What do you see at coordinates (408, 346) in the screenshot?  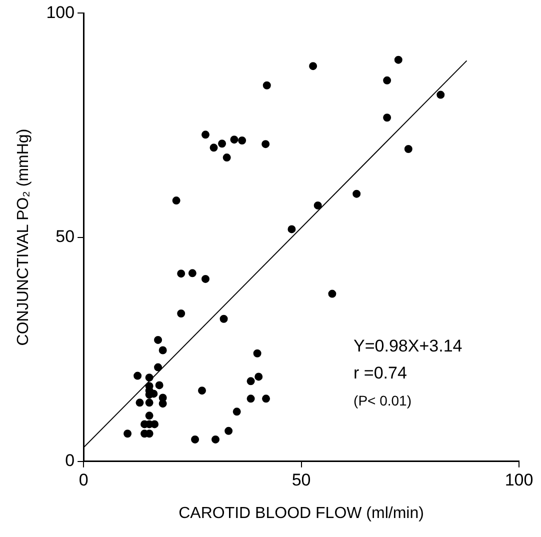 I see `annotation: Y=0.98X+3.14` at bounding box center [408, 346].